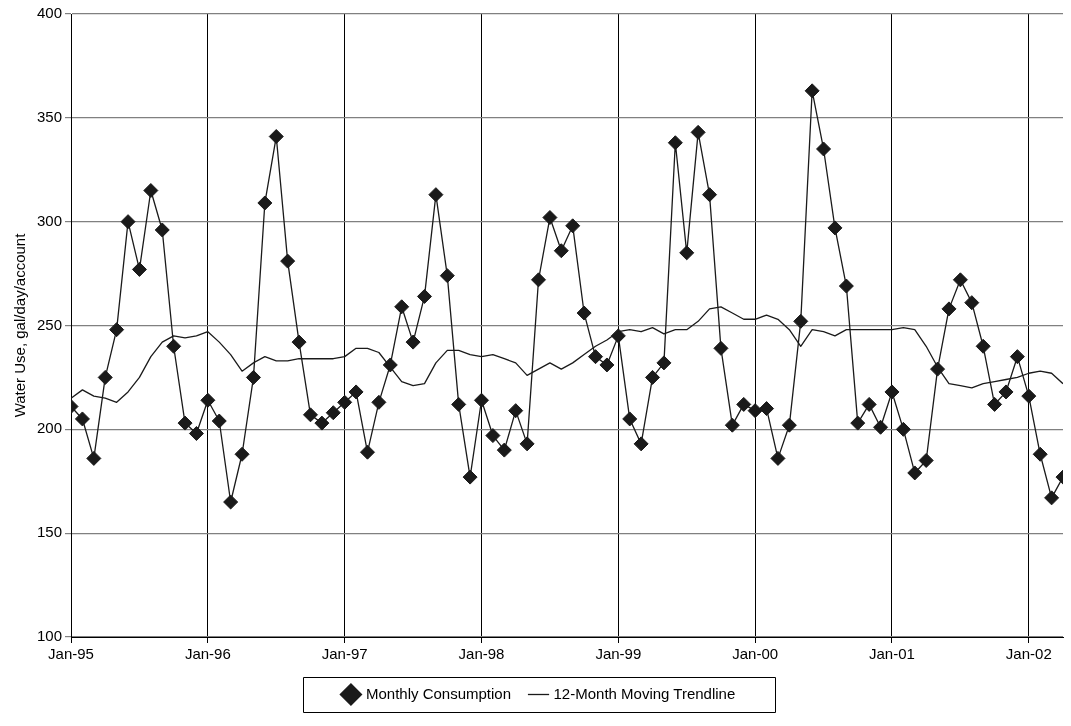 The width and height of the screenshot is (1071, 726). Describe the element at coordinates (50, 532) in the screenshot. I see `y-tick-label: 150` at that location.